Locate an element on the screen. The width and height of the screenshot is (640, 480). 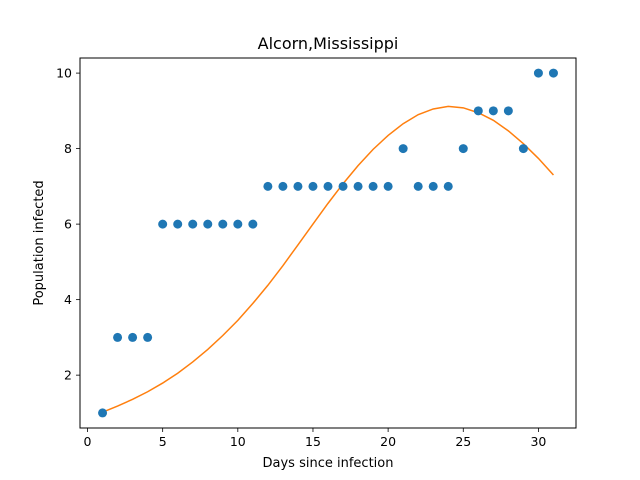
x-tick-label: 10 is located at coordinates (238, 441).